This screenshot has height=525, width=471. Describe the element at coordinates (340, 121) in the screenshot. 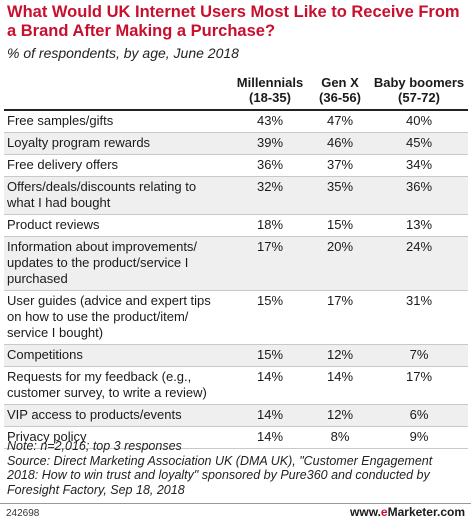

I see `cell-value: 47%` at that location.